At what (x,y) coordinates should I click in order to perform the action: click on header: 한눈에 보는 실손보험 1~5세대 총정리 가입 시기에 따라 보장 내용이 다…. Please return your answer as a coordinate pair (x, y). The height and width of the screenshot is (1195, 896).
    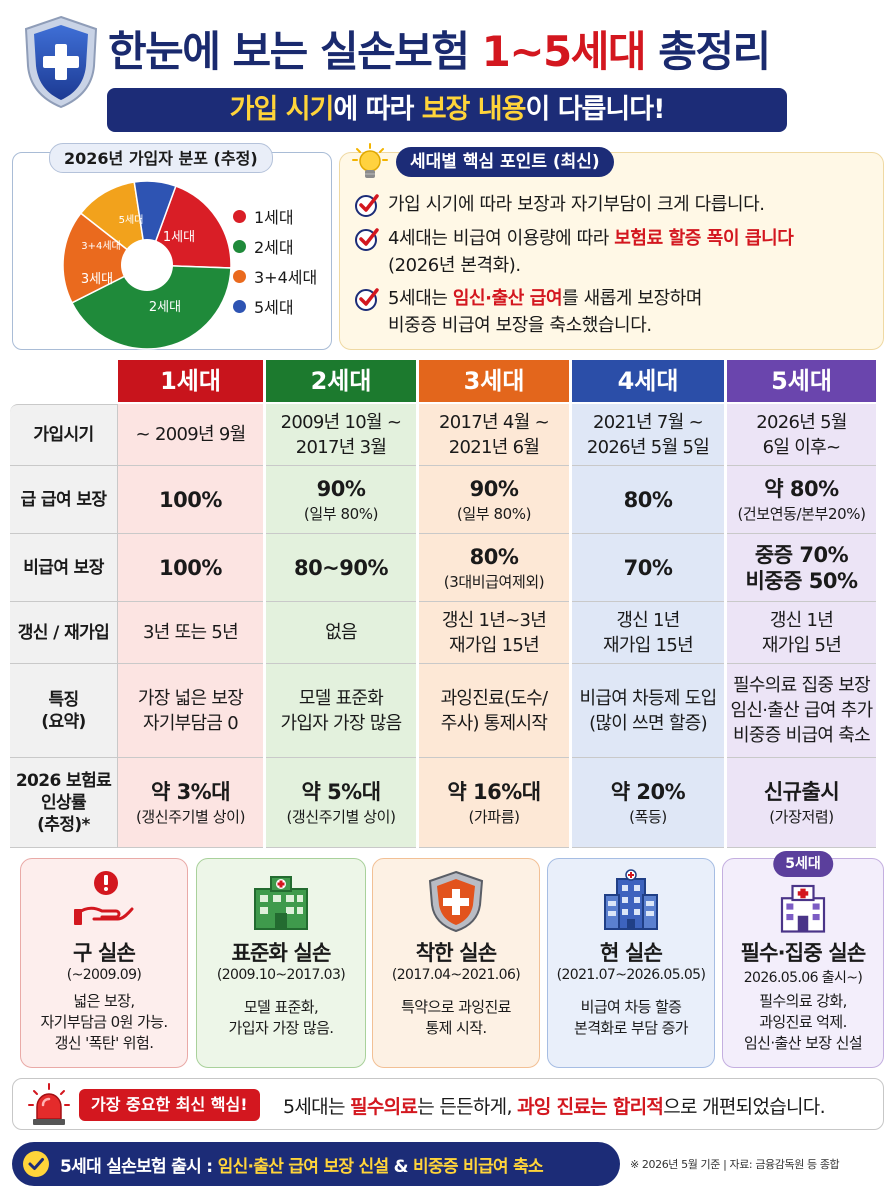
    Looking at the image, I should click on (448, 70).